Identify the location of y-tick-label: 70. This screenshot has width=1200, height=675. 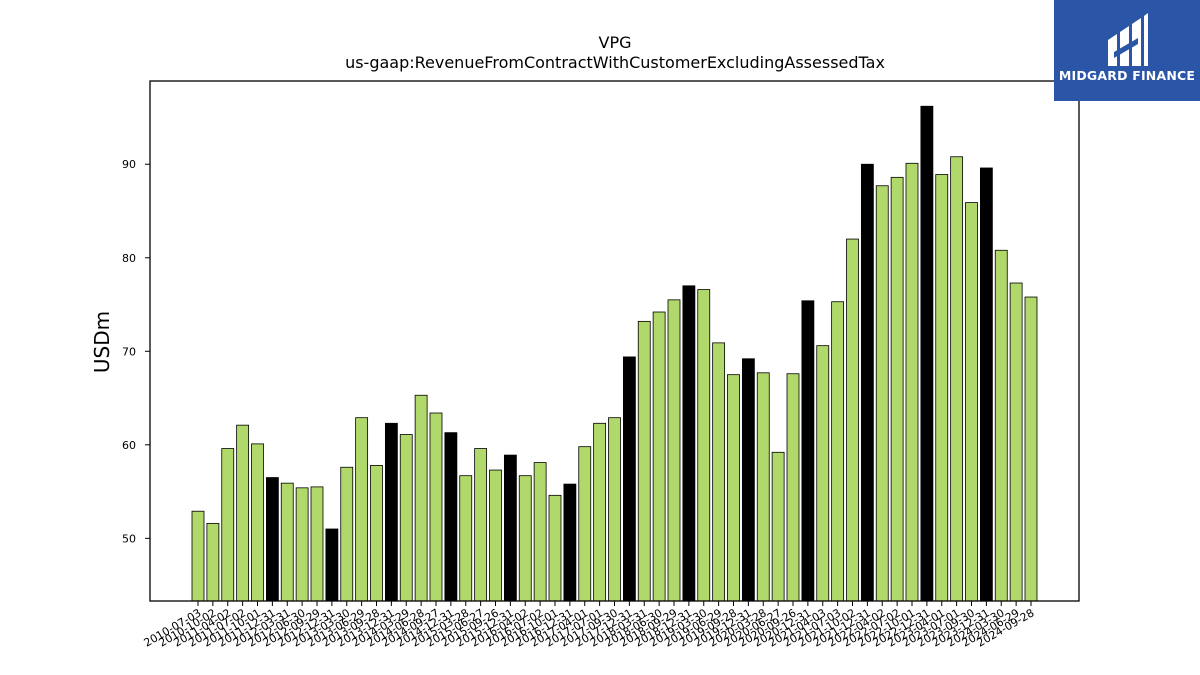
(129, 351).